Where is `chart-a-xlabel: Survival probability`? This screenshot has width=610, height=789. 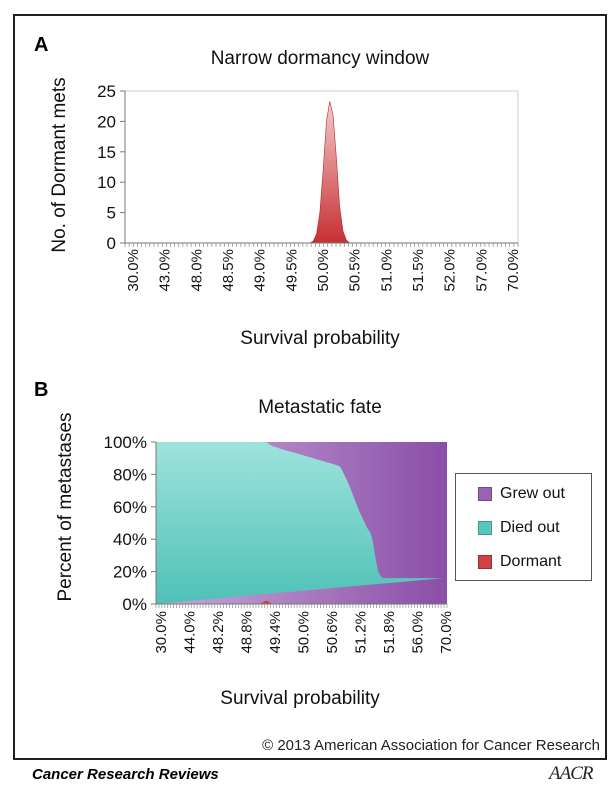 chart-a-xlabel: Survival probability is located at coordinates (320, 338).